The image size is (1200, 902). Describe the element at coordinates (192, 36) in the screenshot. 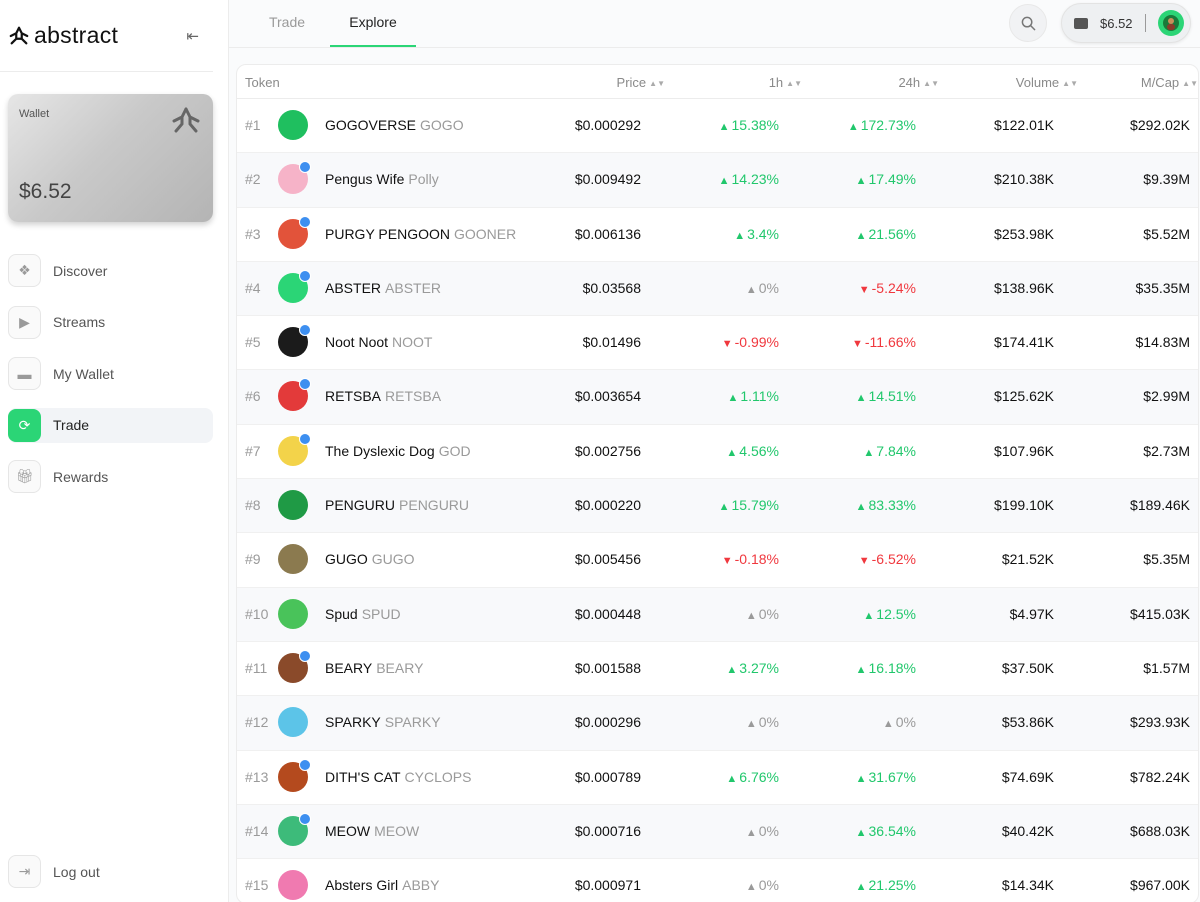

I see `collapse-sidebar-icon: ⇤` at that location.